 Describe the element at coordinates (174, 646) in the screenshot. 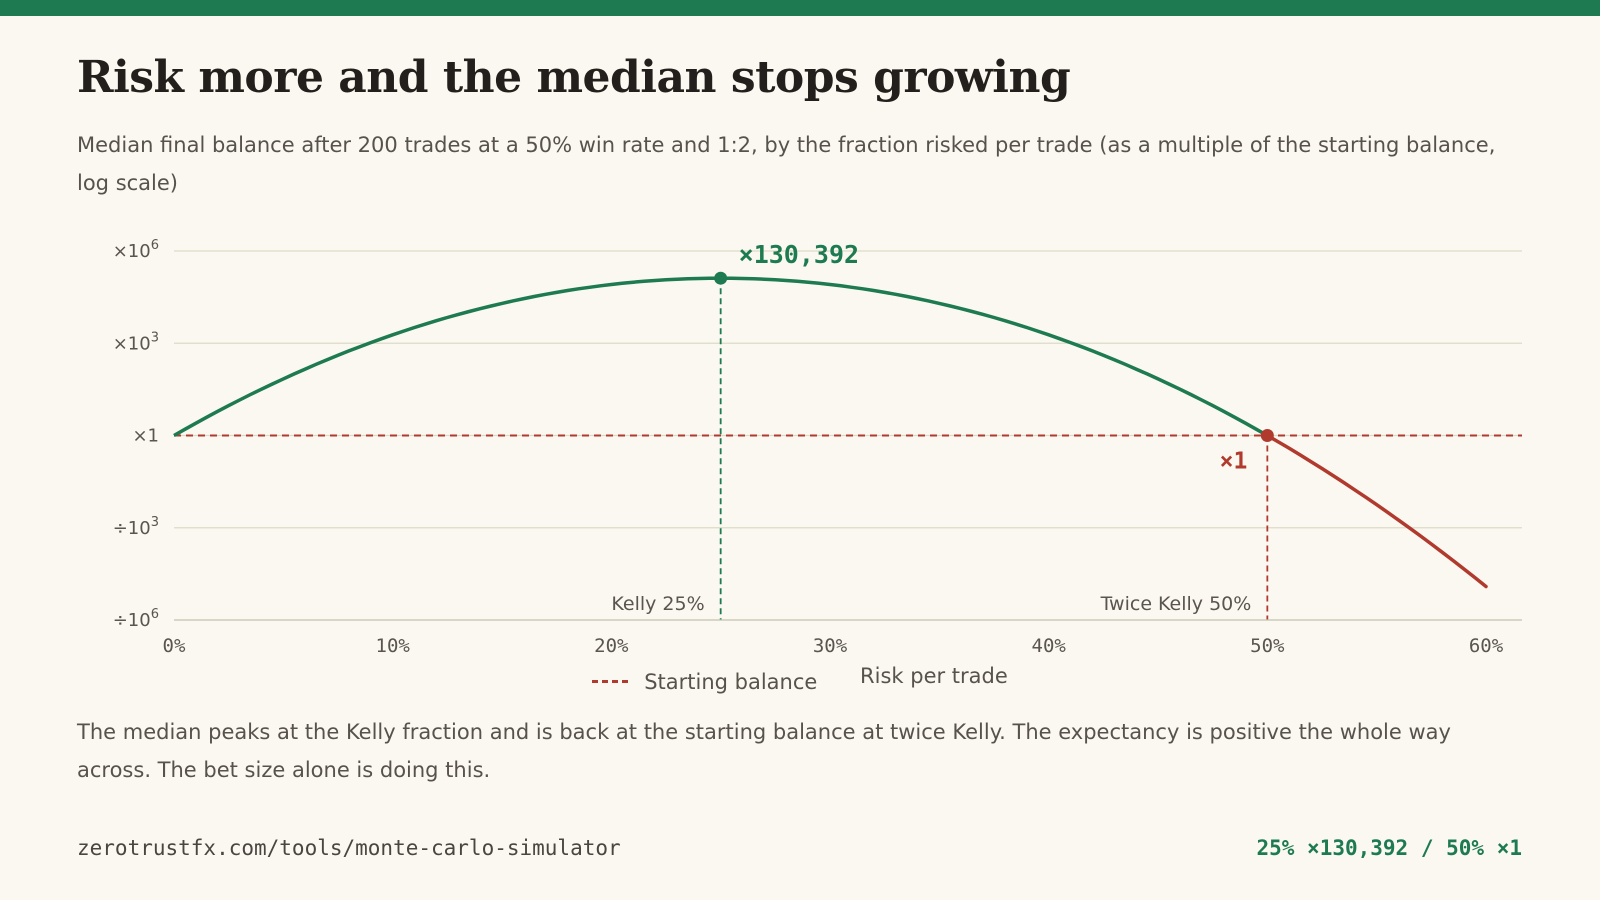

I see `x-tick-label: 0%` at that location.